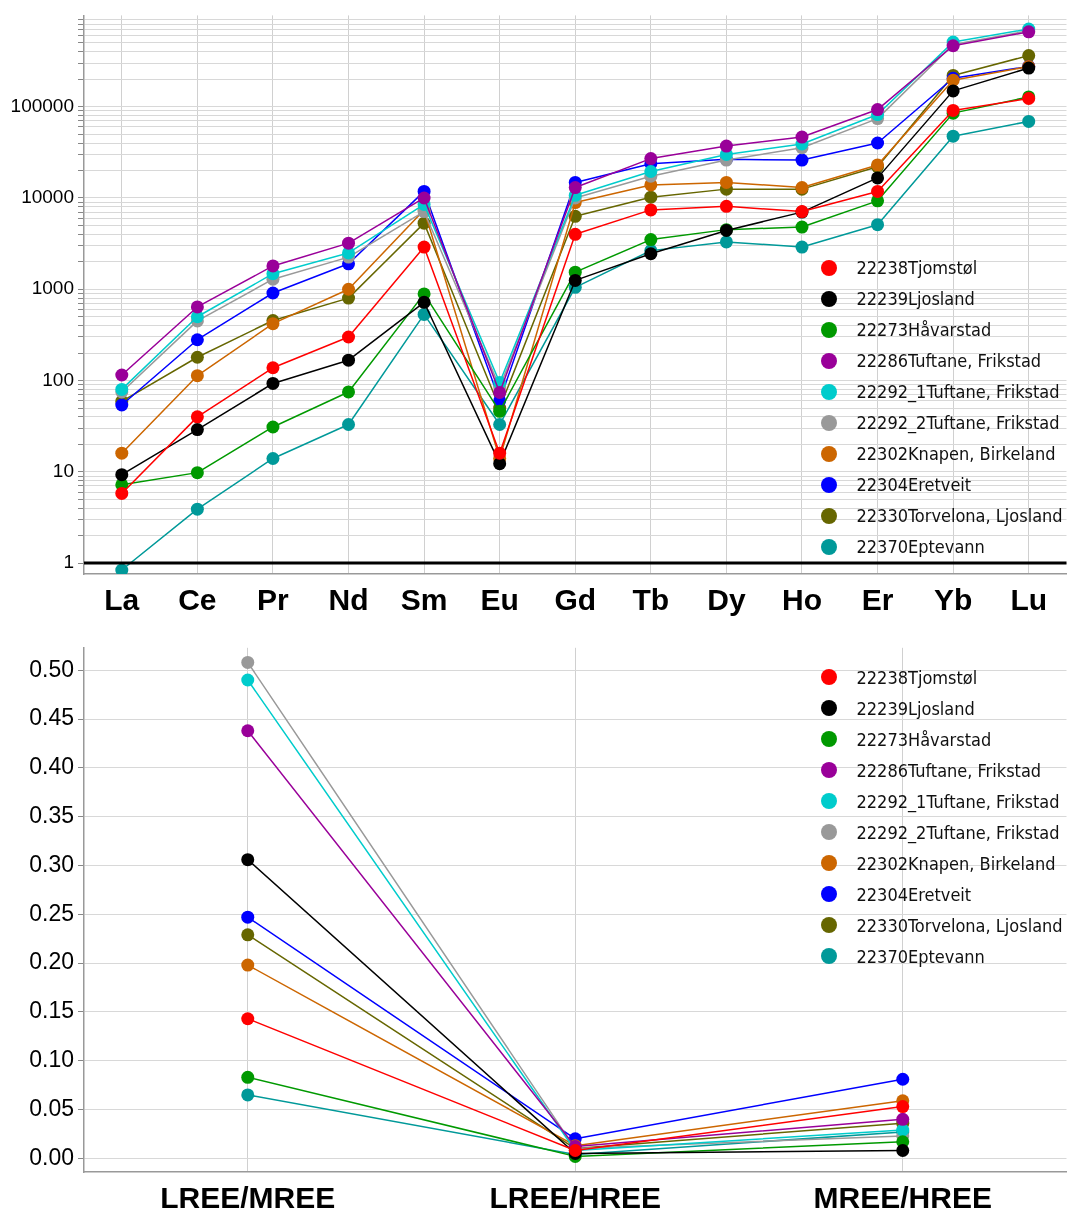 The height and width of the screenshot is (1228, 1073). I want to click on y-tick-label: 100000, so click(42, 105).